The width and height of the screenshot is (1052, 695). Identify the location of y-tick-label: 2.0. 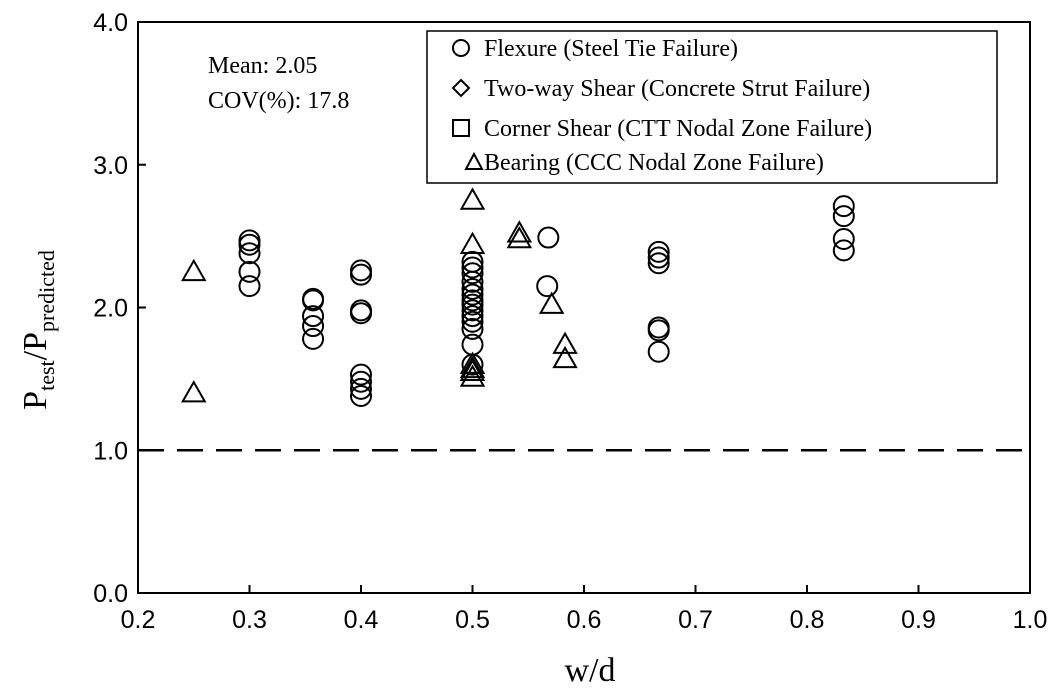
(110, 309).